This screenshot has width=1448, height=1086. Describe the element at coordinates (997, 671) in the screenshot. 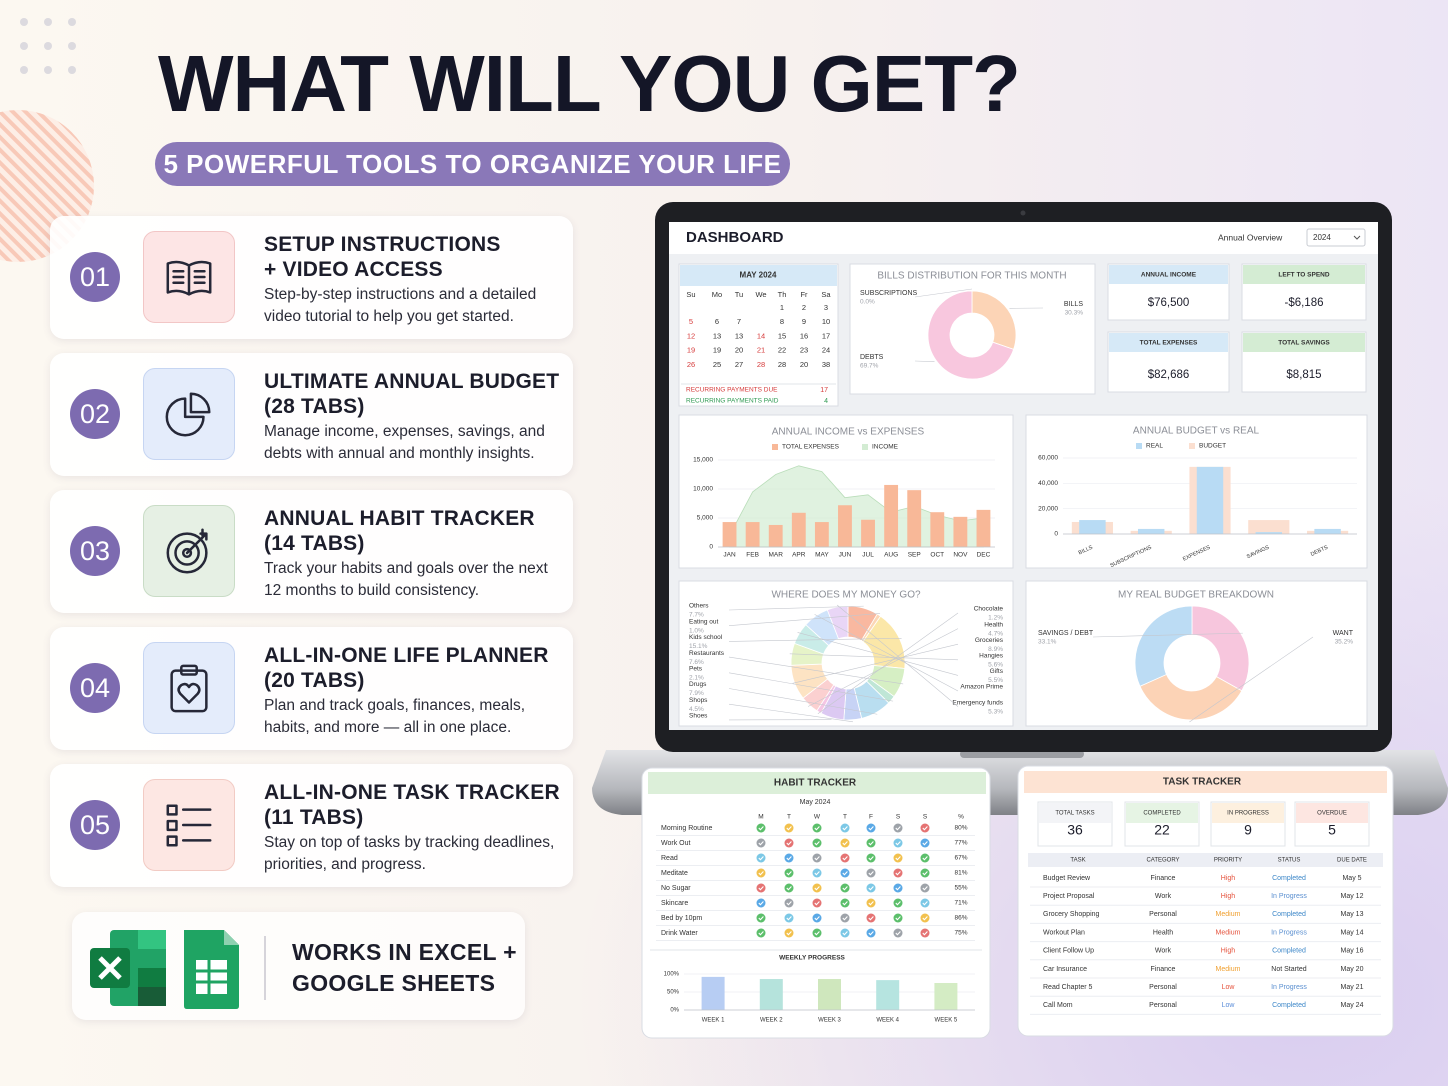

I see `pie-label: Gifts` at that location.